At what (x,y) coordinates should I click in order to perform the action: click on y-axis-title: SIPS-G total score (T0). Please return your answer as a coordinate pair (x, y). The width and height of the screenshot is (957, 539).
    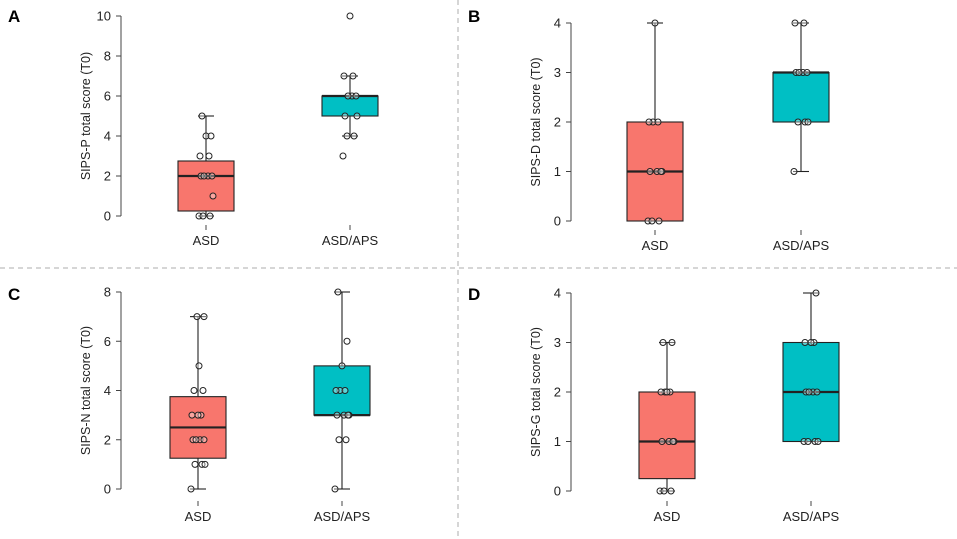
    Looking at the image, I should click on (536, 392).